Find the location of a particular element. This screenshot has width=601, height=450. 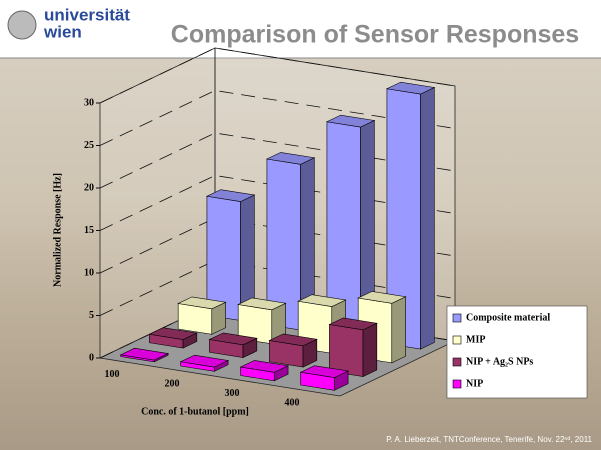

x-tick-label: 200 is located at coordinates (172, 384).